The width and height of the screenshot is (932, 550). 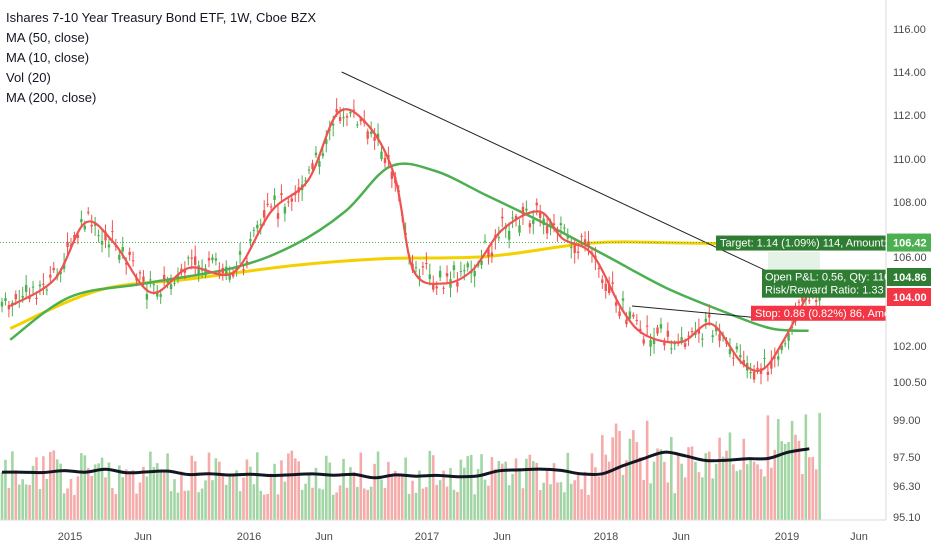 I want to click on target-label: Target: 1.14 (1.09%) 114, Amount: 2, so click(x=806, y=243).